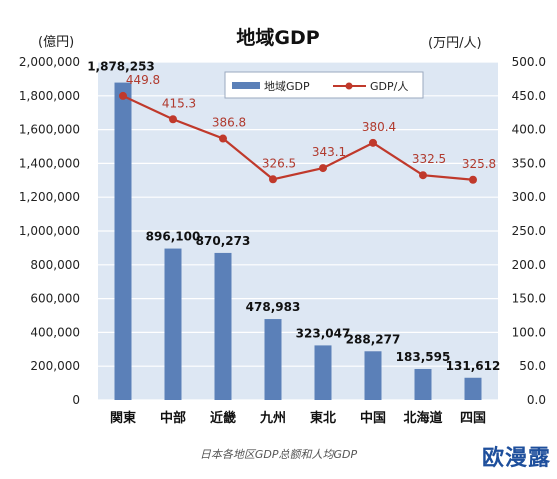 This screenshot has width=557, height=479. Describe the element at coordinates (76, 400) in the screenshot. I see `y-left-tick-label: 0` at that location.